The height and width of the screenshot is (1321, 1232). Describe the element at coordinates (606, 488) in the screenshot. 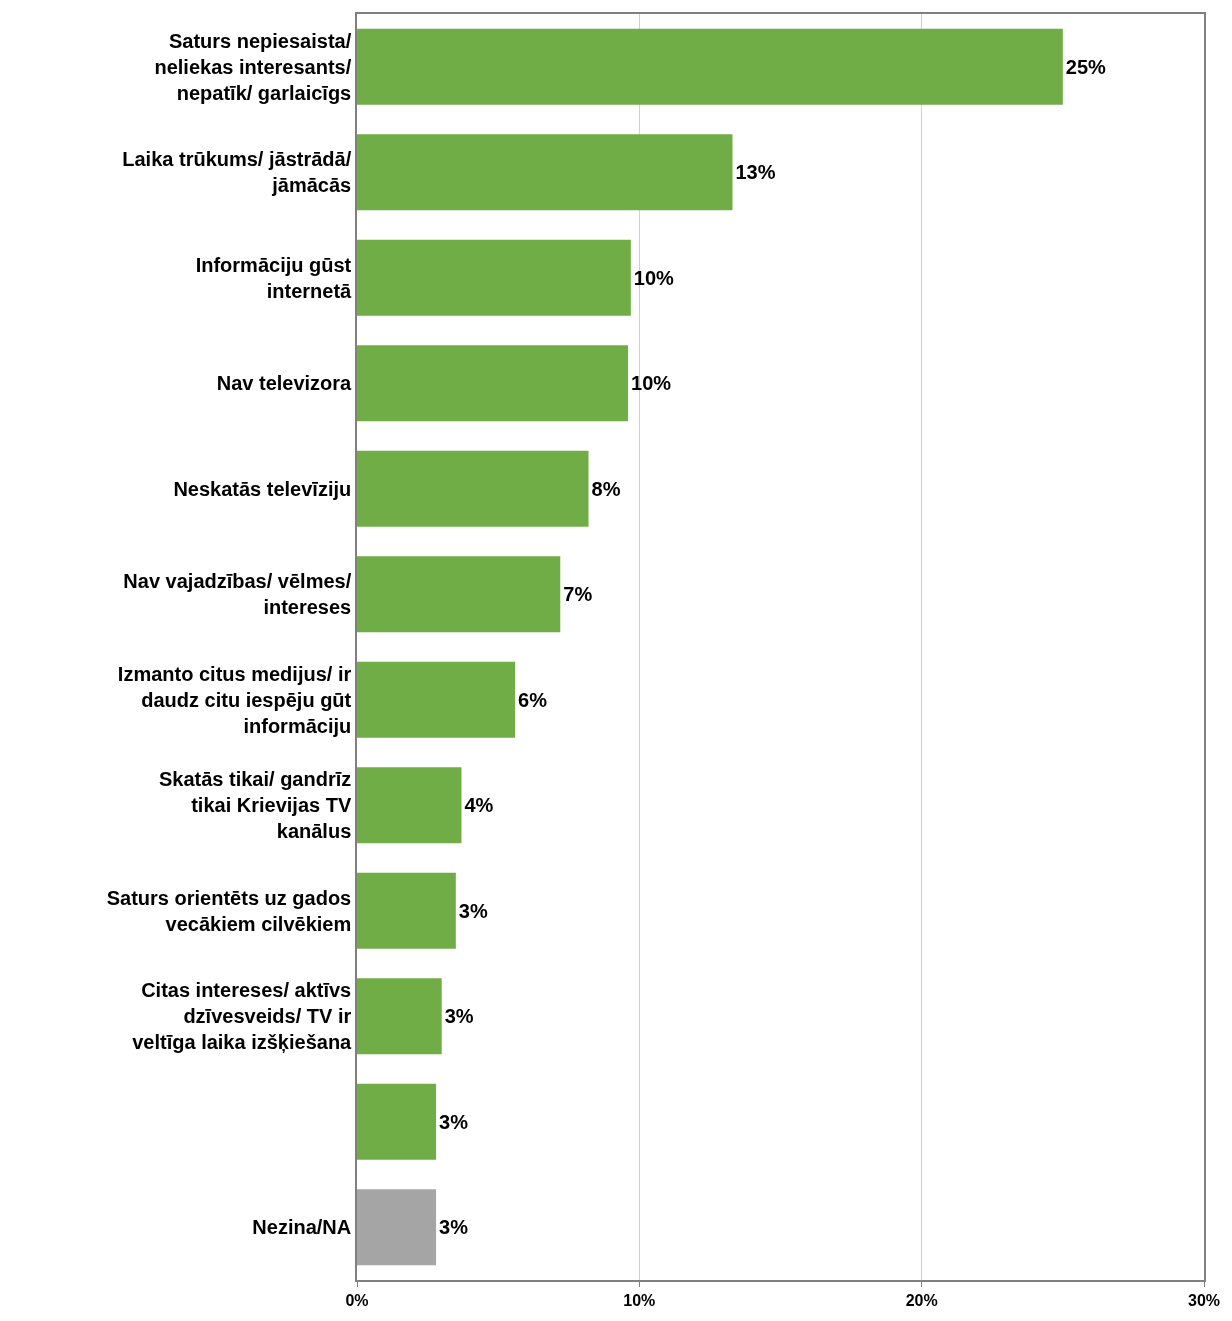

I see `data-label: 8%` at that location.